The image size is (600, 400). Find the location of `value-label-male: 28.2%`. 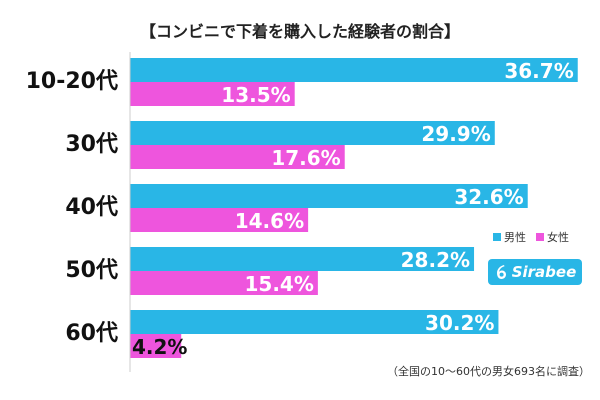

value-label-male: 28.2% is located at coordinates (435, 260).